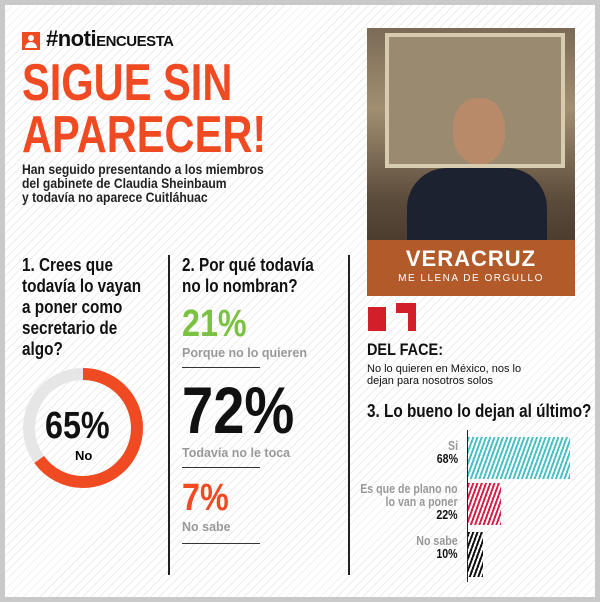 This screenshot has width=600, height=602. Describe the element at coordinates (42, 349) in the screenshot. I see `q1-title-line: algo?` at that location.